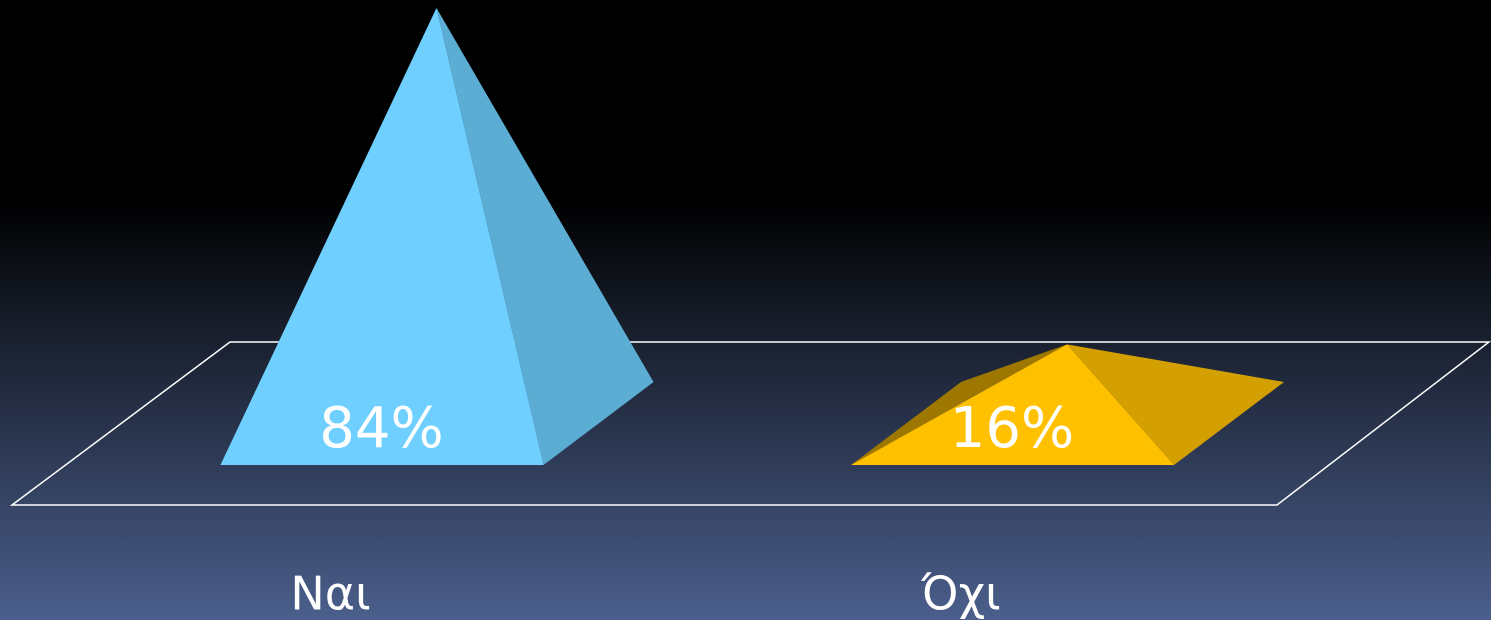 This screenshot has width=1491, height=620. What do you see at coordinates (330, 593) in the screenshot?
I see `category-label: Ναι` at bounding box center [330, 593].